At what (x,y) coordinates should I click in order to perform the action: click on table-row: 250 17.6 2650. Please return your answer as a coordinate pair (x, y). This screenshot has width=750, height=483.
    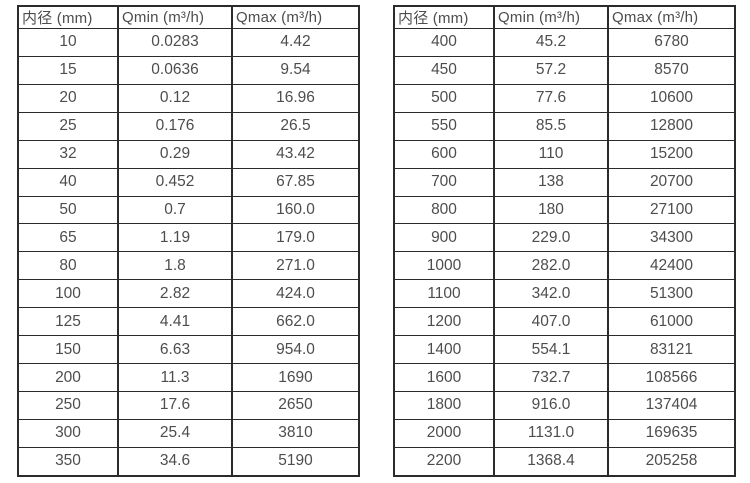
    Looking at the image, I should click on (188, 405).